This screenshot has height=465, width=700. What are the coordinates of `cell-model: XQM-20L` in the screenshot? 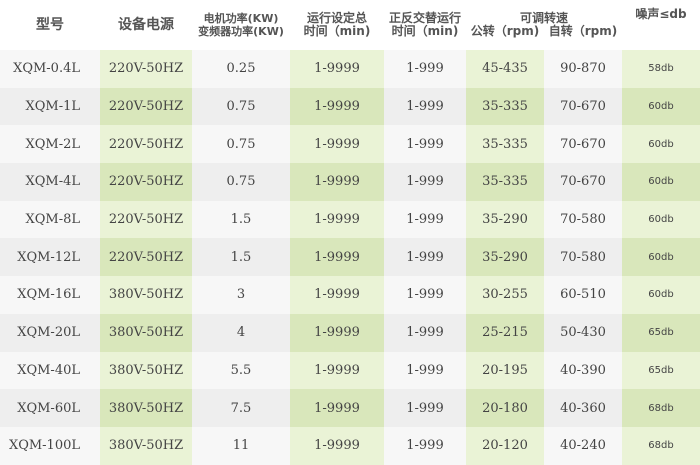 It's located at (50, 332).